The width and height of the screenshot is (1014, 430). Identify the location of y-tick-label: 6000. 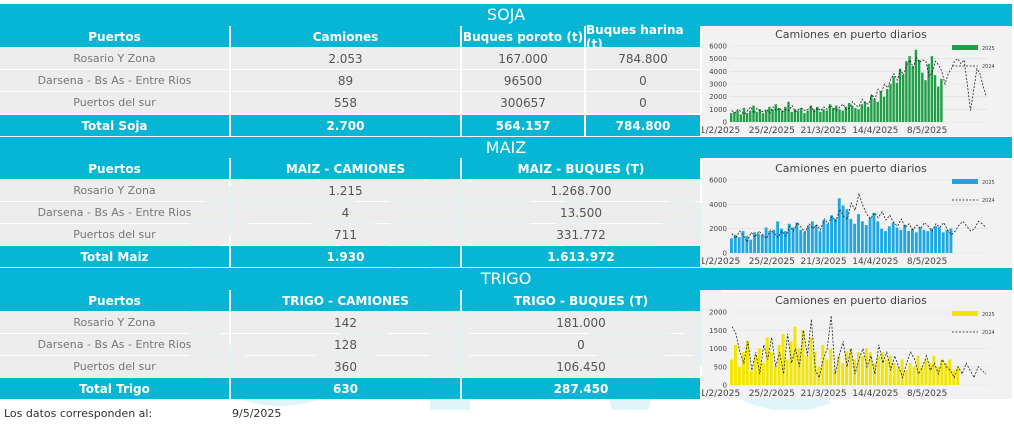
(718, 47).